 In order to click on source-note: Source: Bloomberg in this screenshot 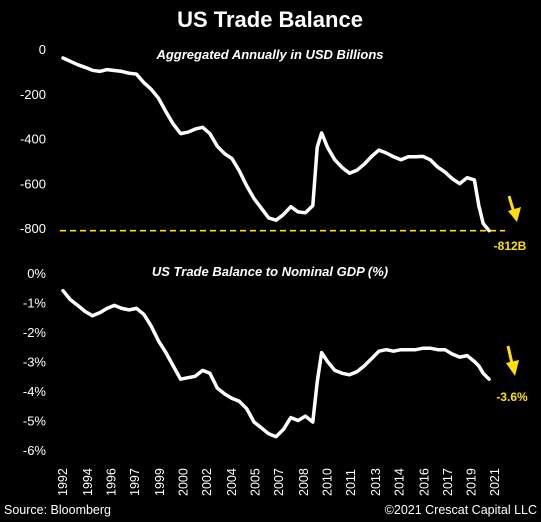, I will do `click(57, 510)`.